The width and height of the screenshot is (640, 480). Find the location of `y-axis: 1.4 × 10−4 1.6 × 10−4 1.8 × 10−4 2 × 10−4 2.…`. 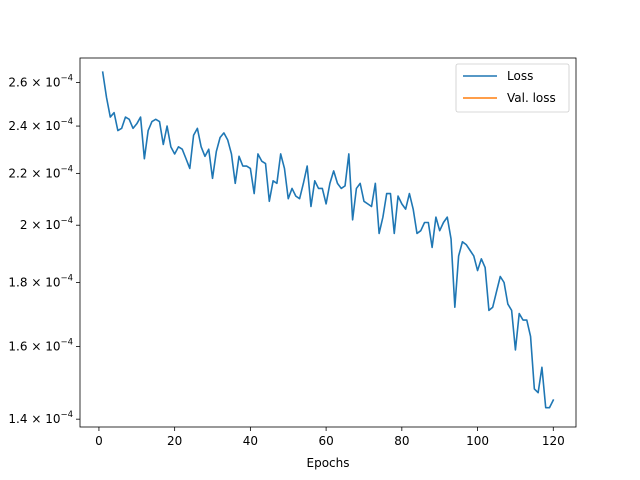

y-axis: 1.4 × 10−4 1.6 × 10−4 1.8 × 10−4 2 × 10−4 2.… is located at coordinates (44, 250).